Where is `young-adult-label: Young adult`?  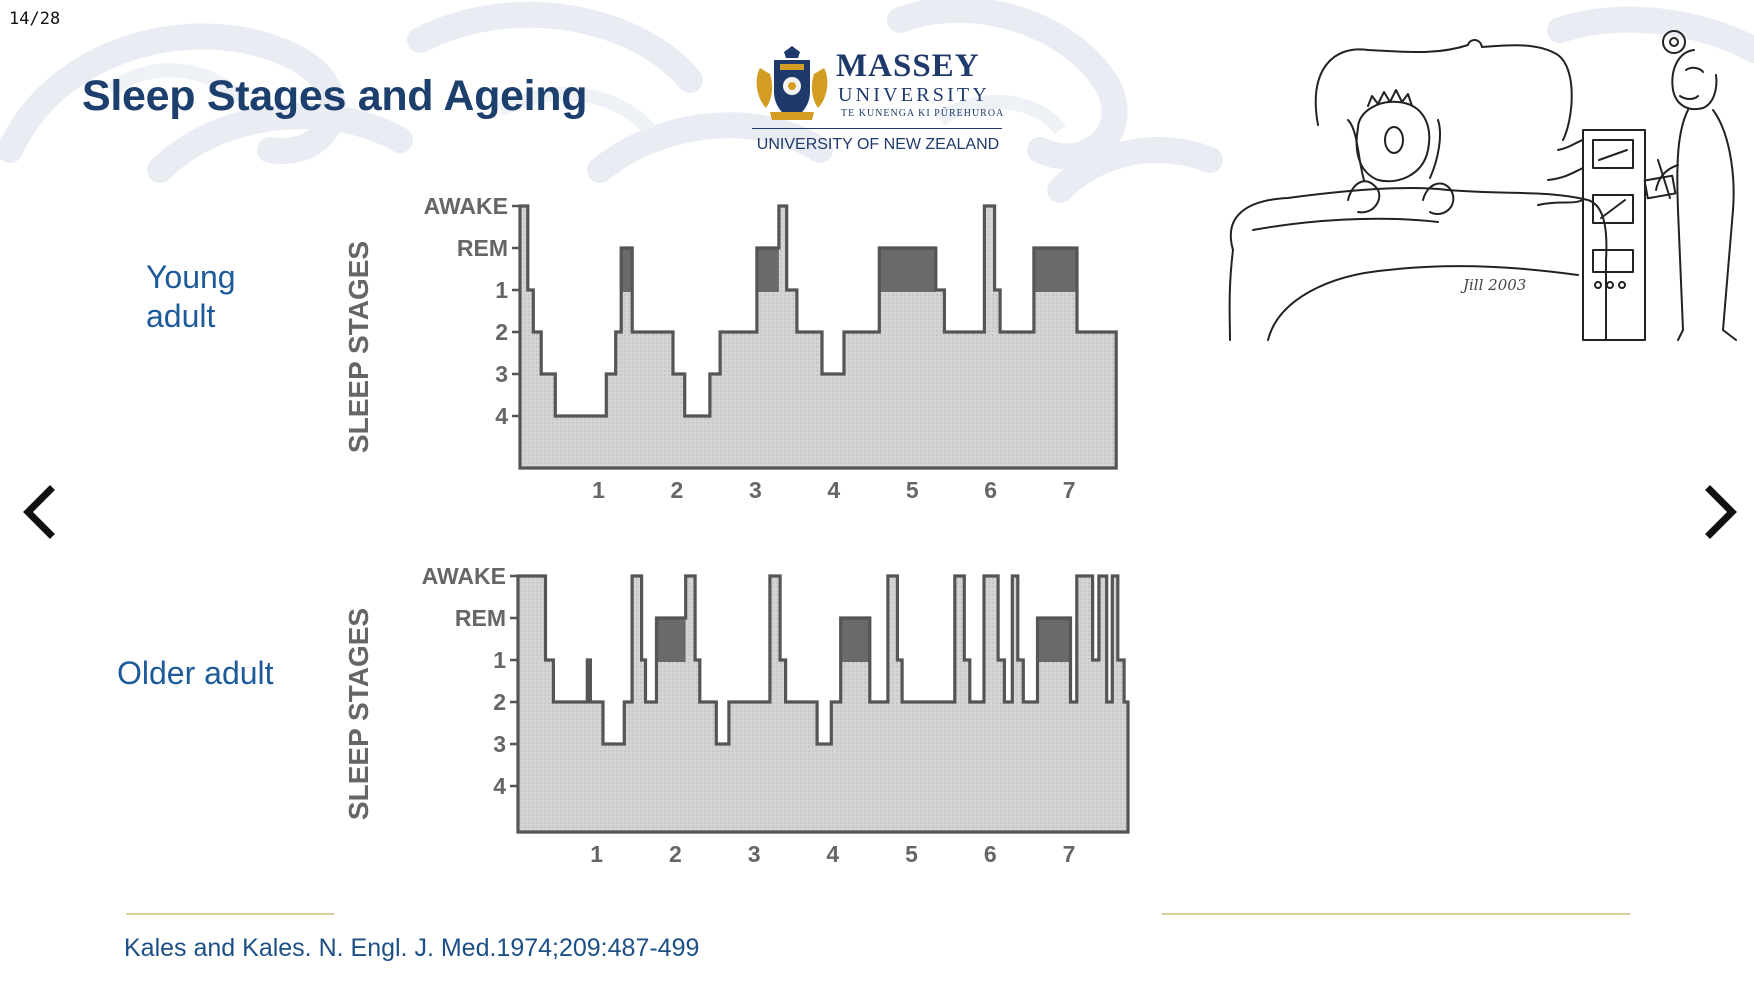 young-adult-label: Young adult is located at coordinates (191, 297).